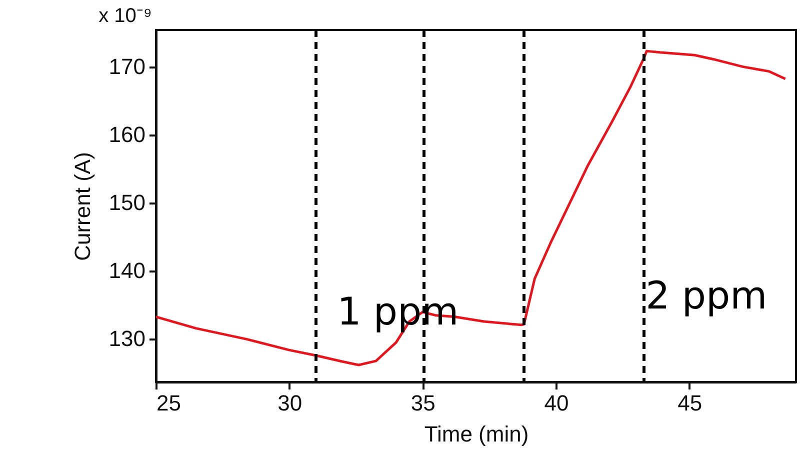 The image size is (802, 469). I want to click on x-tick-label: 40, so click(556, 403).